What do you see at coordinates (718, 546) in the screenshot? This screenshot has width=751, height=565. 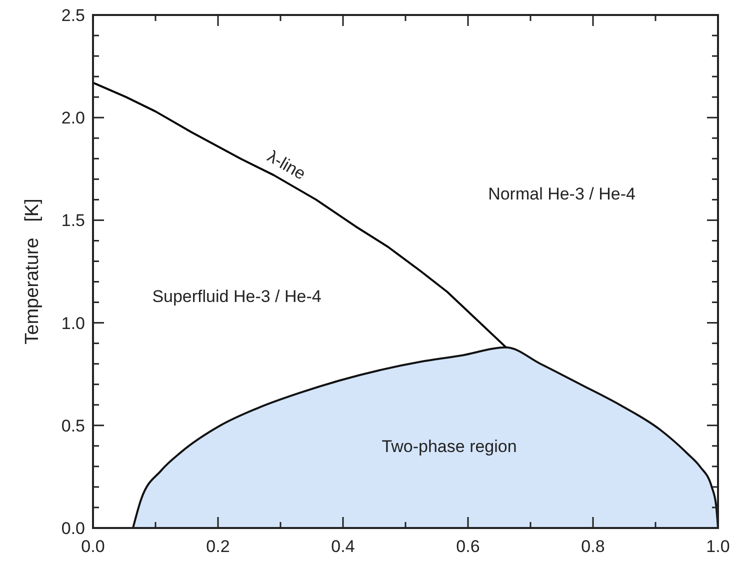 I see `x-tick-label: 1.0` at bounding box center [718, 546].